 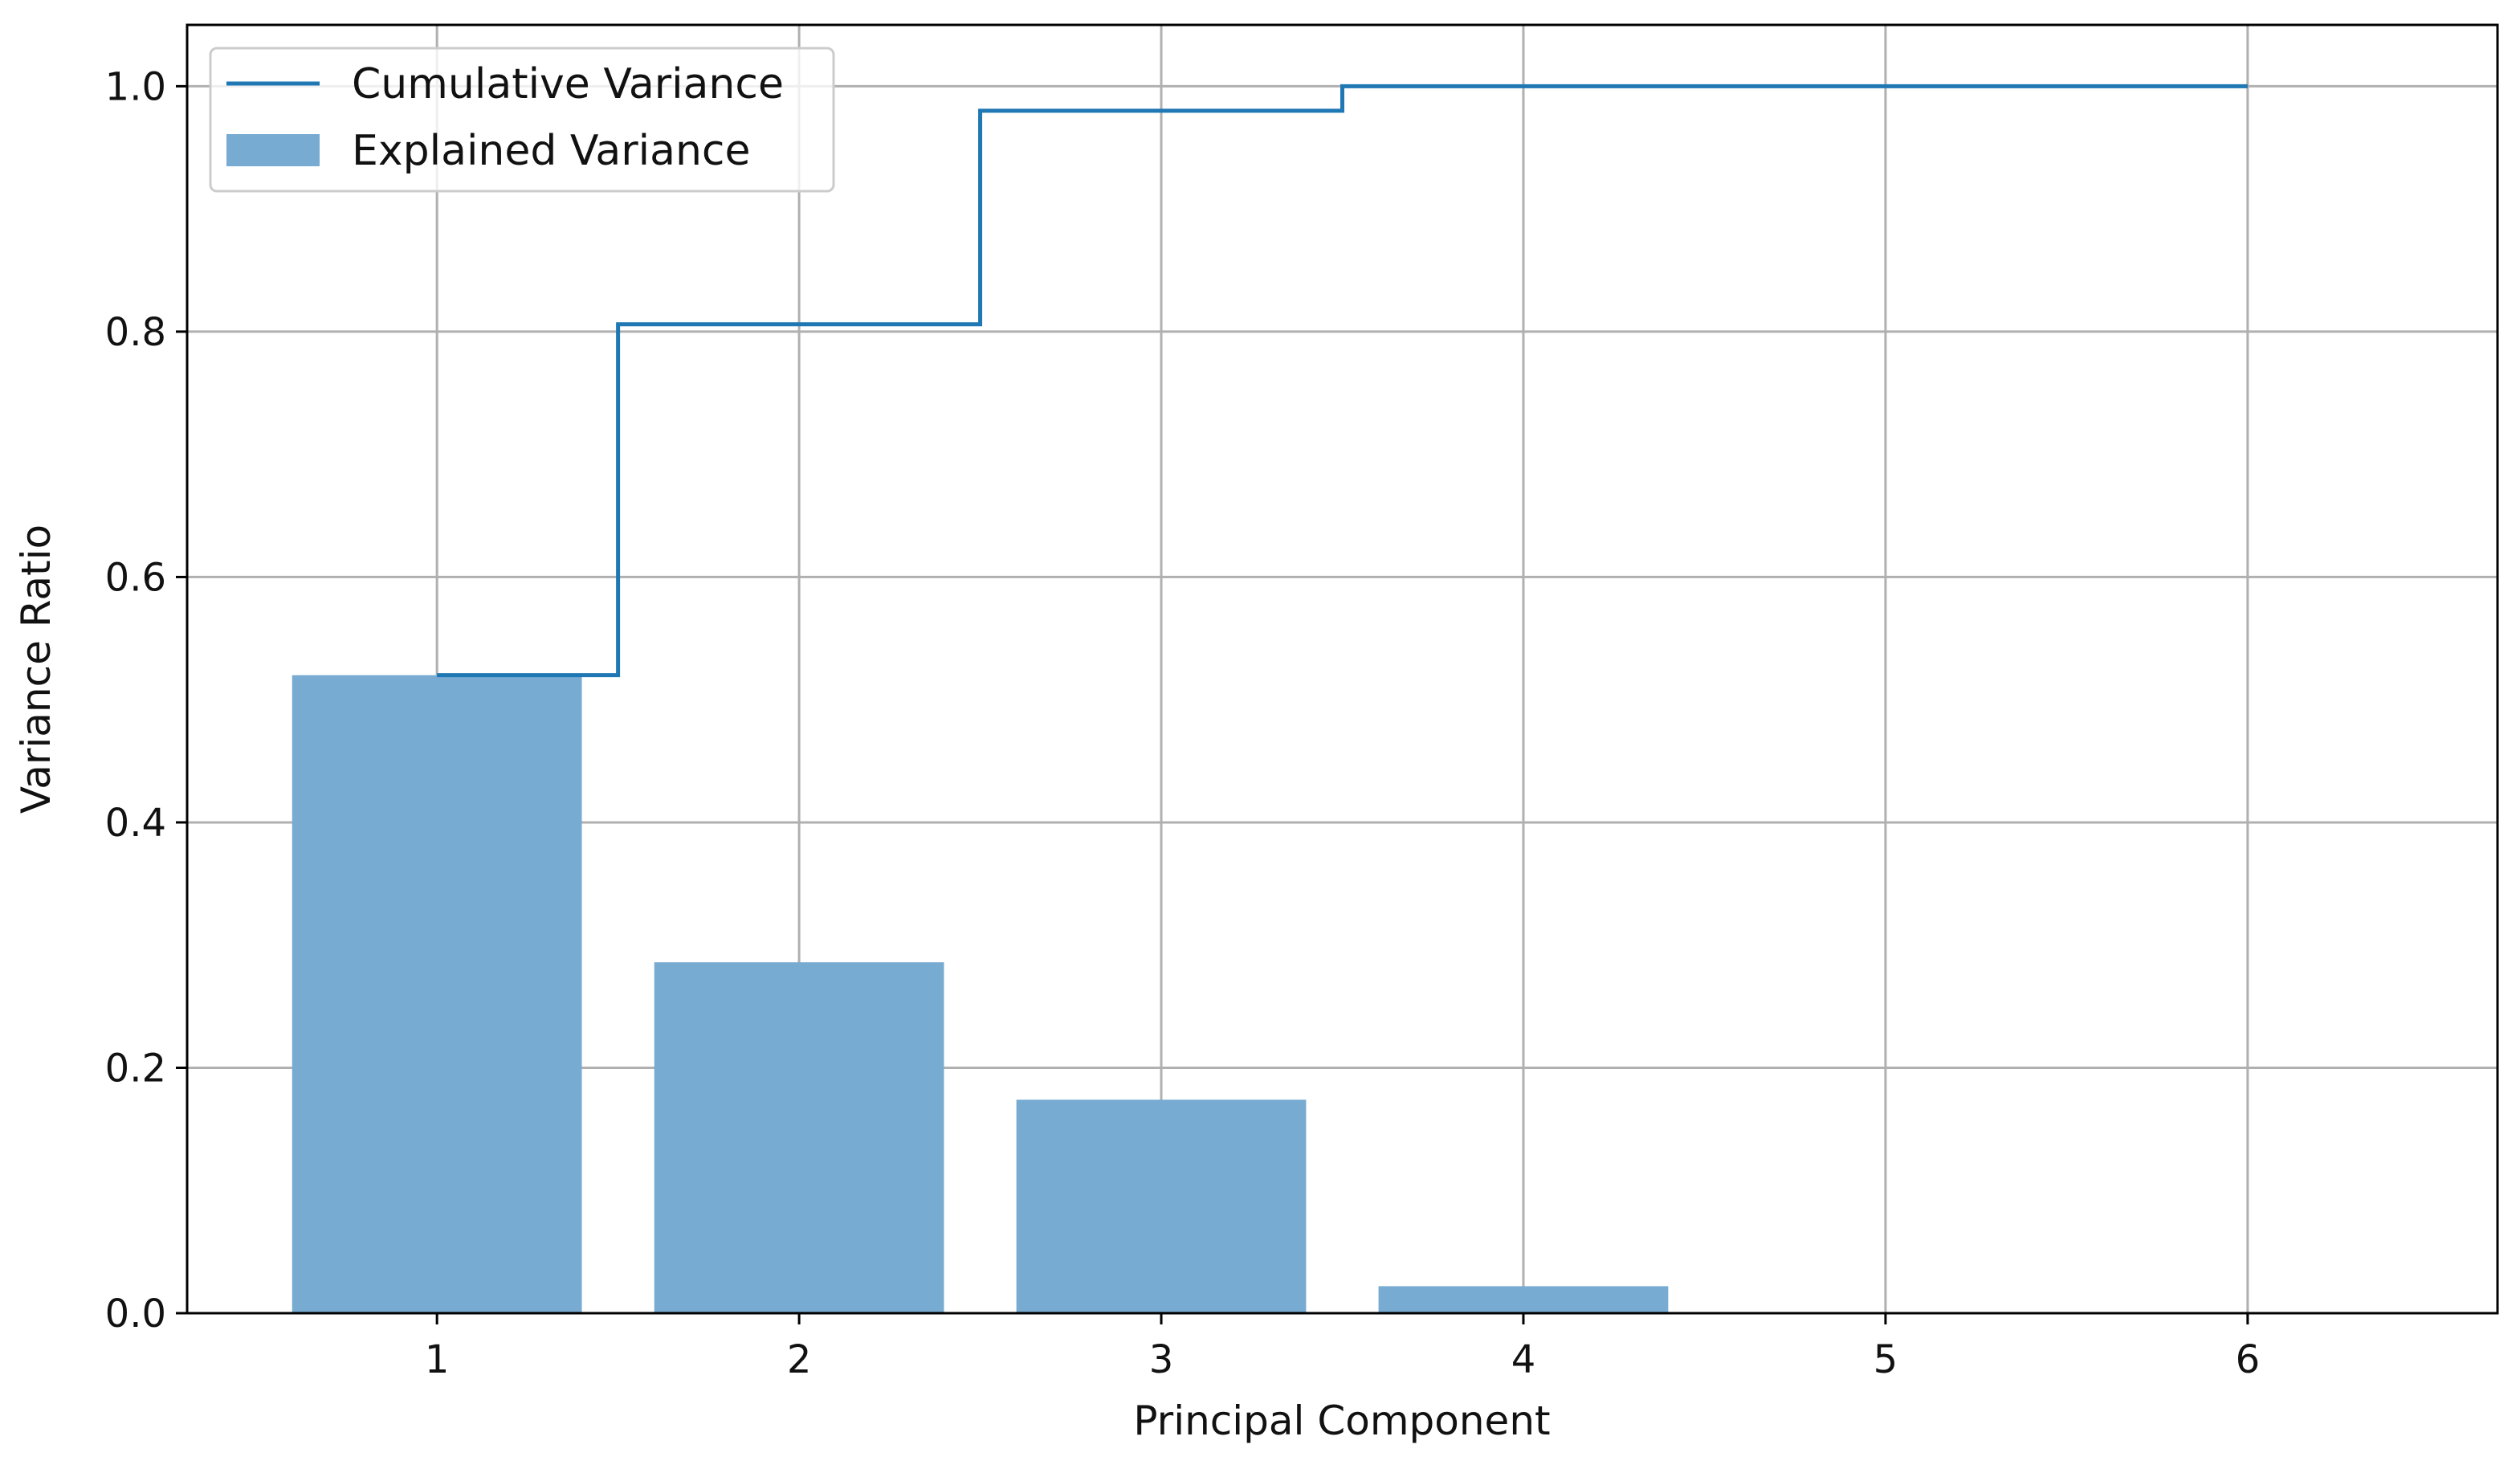 What do you see at coordinates (273, 150) in the screenshot?
I see `legend-swatch-explained` at bounding box center [273, 150].